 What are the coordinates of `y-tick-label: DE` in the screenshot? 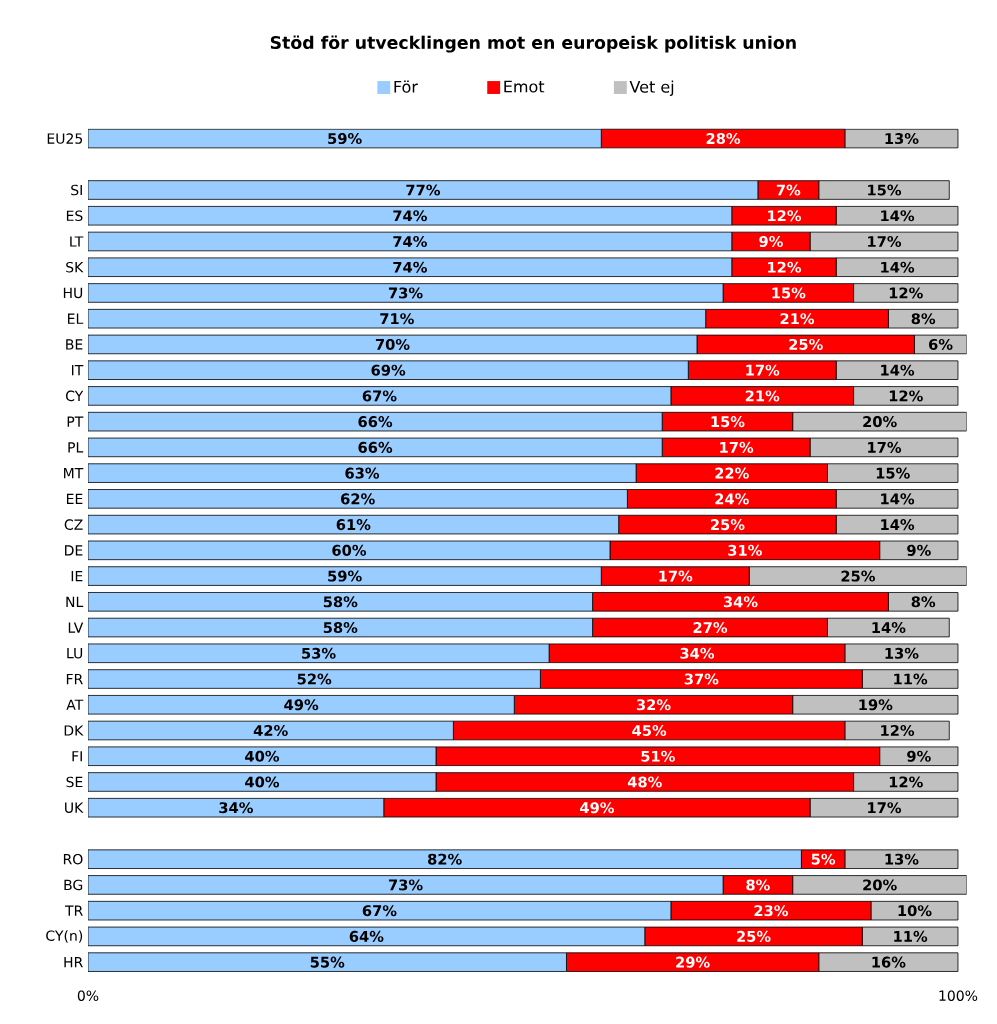 It's located at (74, 550).